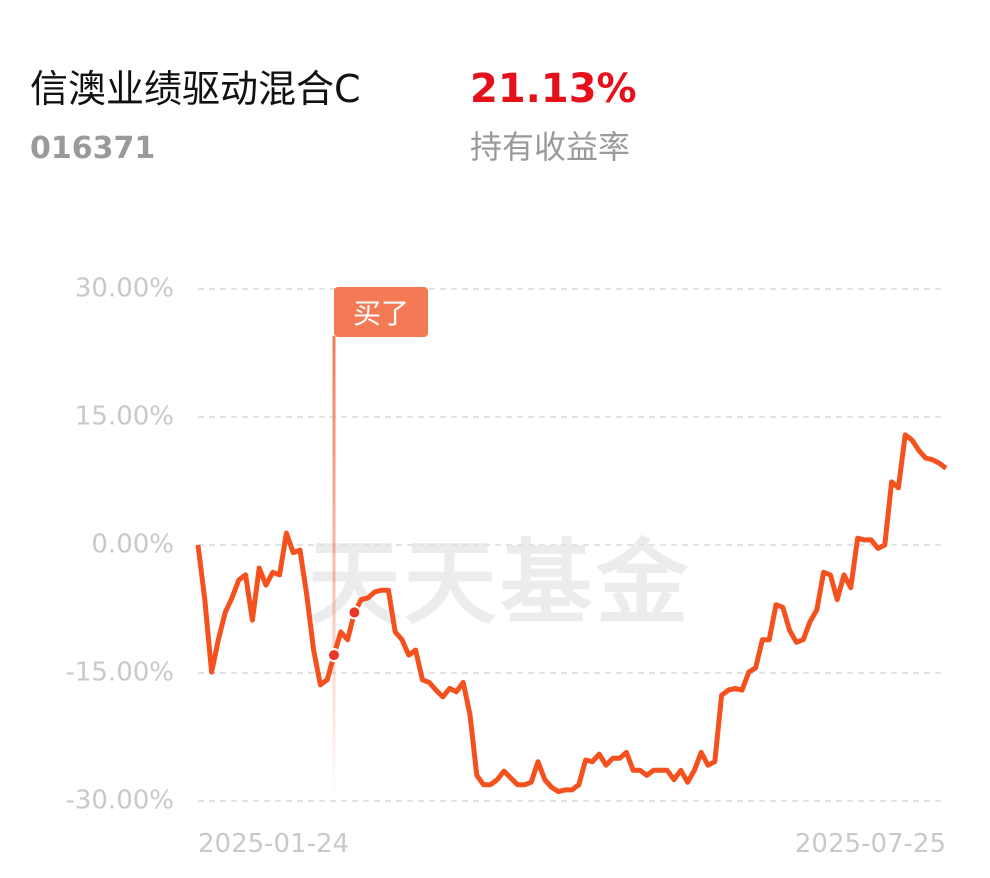 This screenshot has width=990, height=878. I want to click on y-tick-label: 15.00%, so click(124, 417).